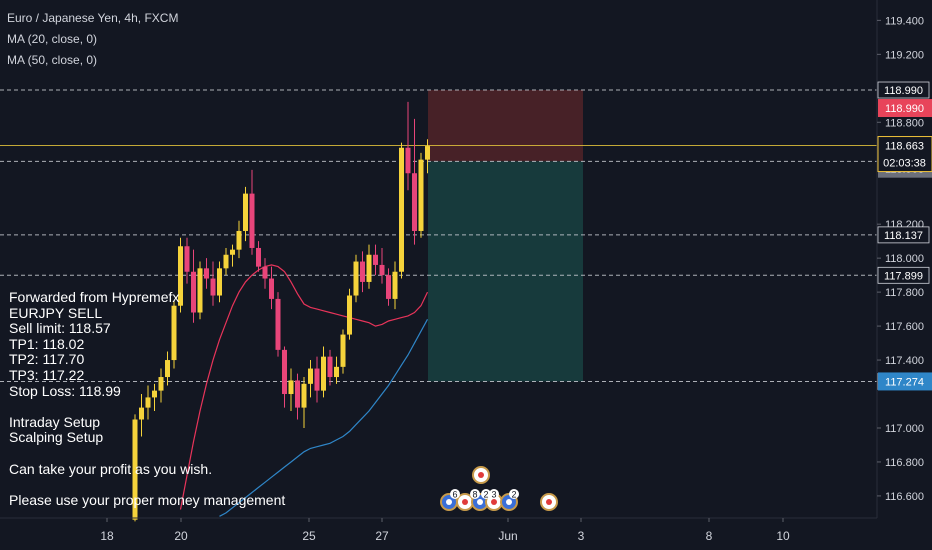  What do you see at coordinates (581, 536) in the screenshot?
I see `time-tick-label: 3` at bounding box center [581, 536].